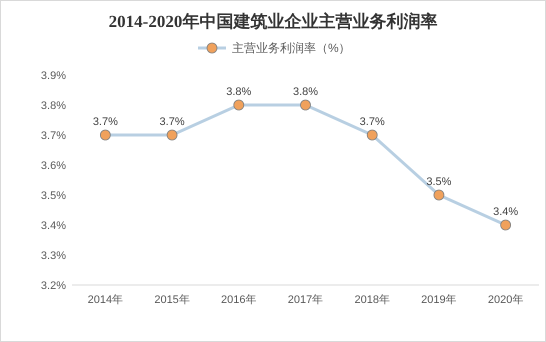 Image resolution: width=546 pixels, height=342 pixels. Describe the element at coordinates (53, 226) in the screenshot. I see `y-tick-label: 3.4%` at that location.